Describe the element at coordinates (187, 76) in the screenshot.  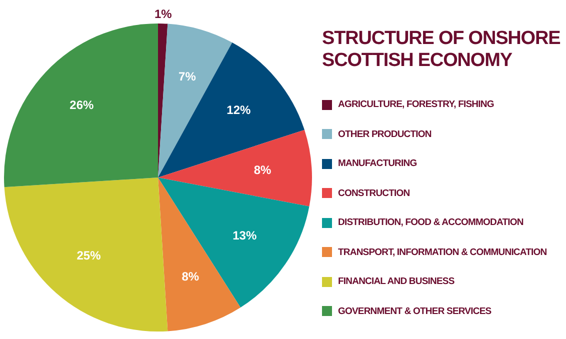
I see `data-label: 7%` at that location.